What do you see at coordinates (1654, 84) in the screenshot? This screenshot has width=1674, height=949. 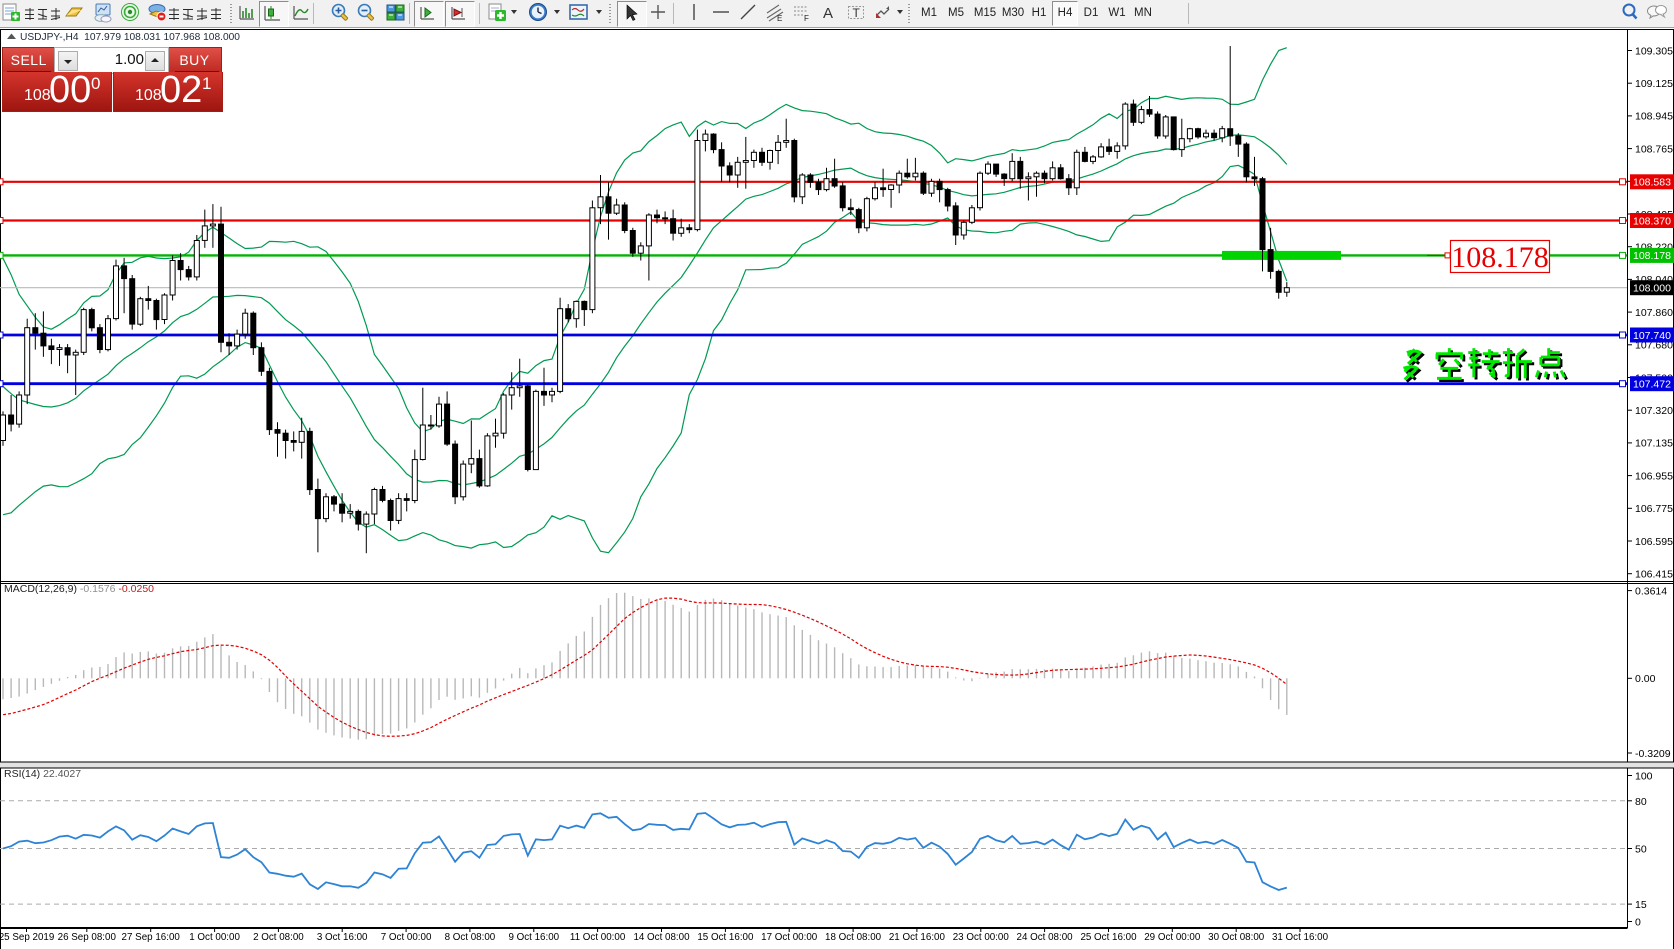 I see `svg-text: 109.125` at bounding box center [1654, 84].